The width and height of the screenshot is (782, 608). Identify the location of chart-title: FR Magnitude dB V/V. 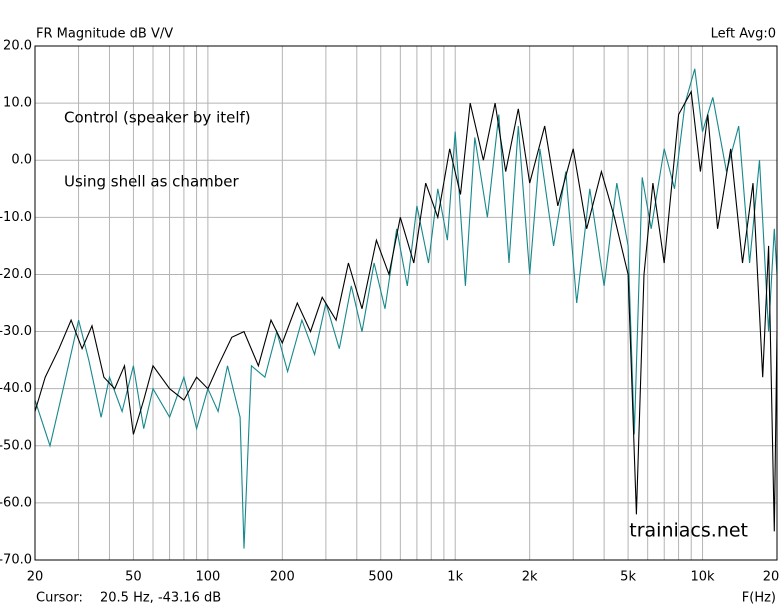
(104, 34).